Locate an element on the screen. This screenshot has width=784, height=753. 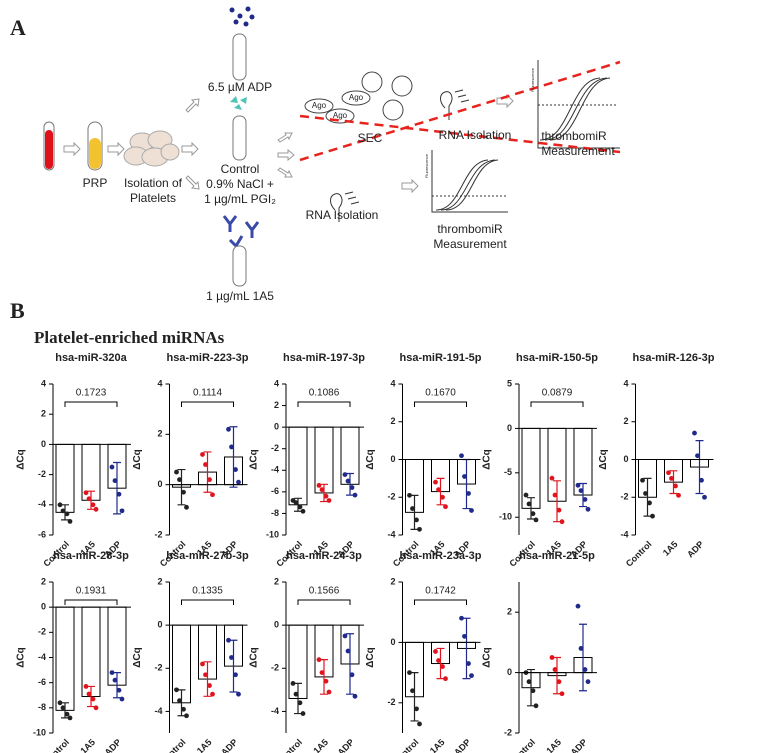
y-tick-label: -6 is located at coordinates (42, 534).